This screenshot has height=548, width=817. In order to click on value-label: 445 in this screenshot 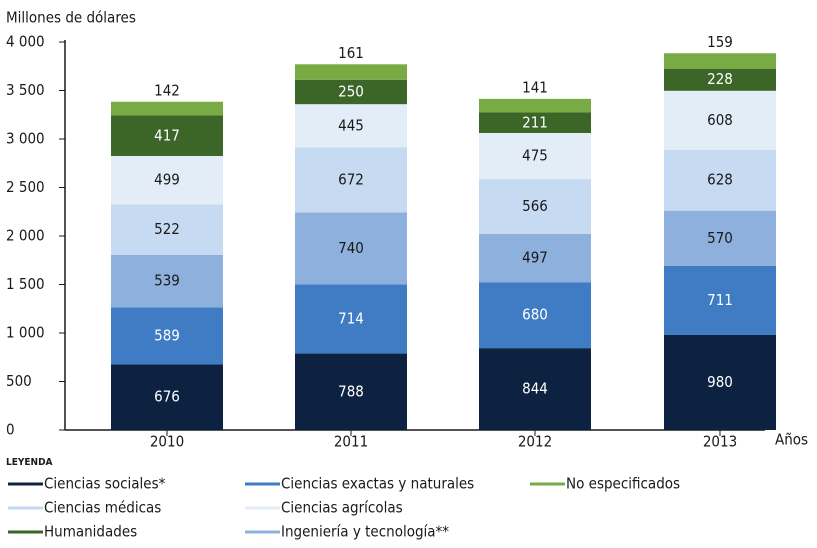, I will do `click(351, 125)`.